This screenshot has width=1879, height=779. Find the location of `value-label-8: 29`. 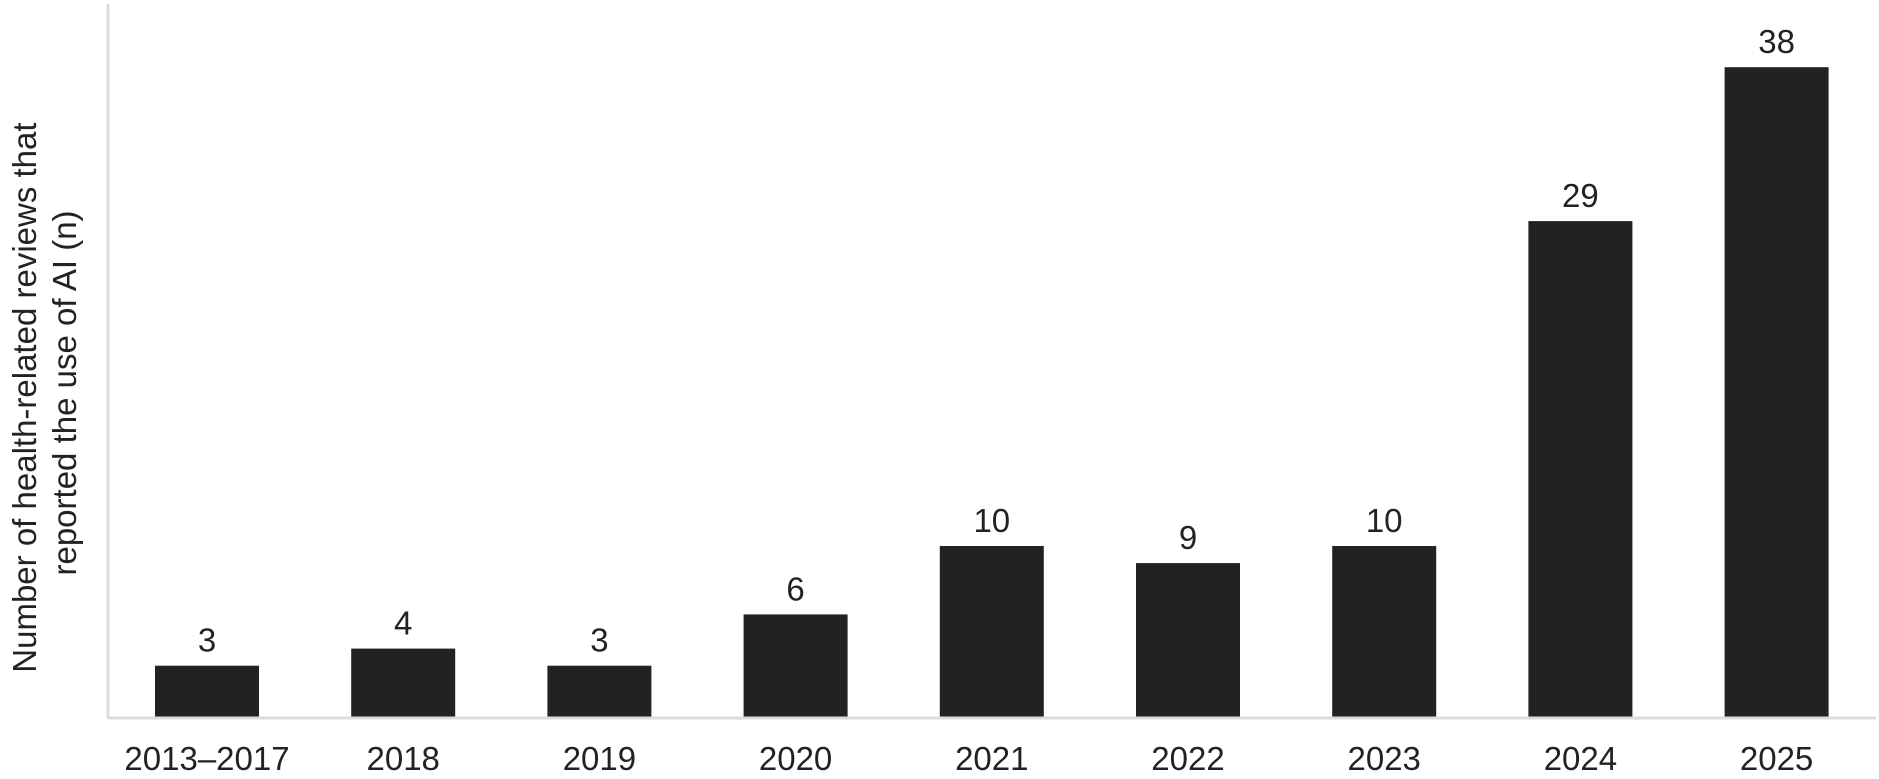

value-label-8: 29 is located at coordinates (1580, 195).